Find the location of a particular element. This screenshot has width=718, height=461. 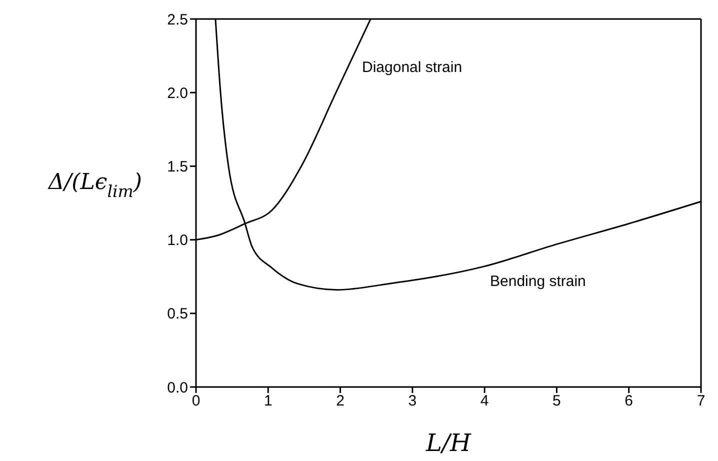

y-tick-label: 0.0 is located at coordinates (177, 387).